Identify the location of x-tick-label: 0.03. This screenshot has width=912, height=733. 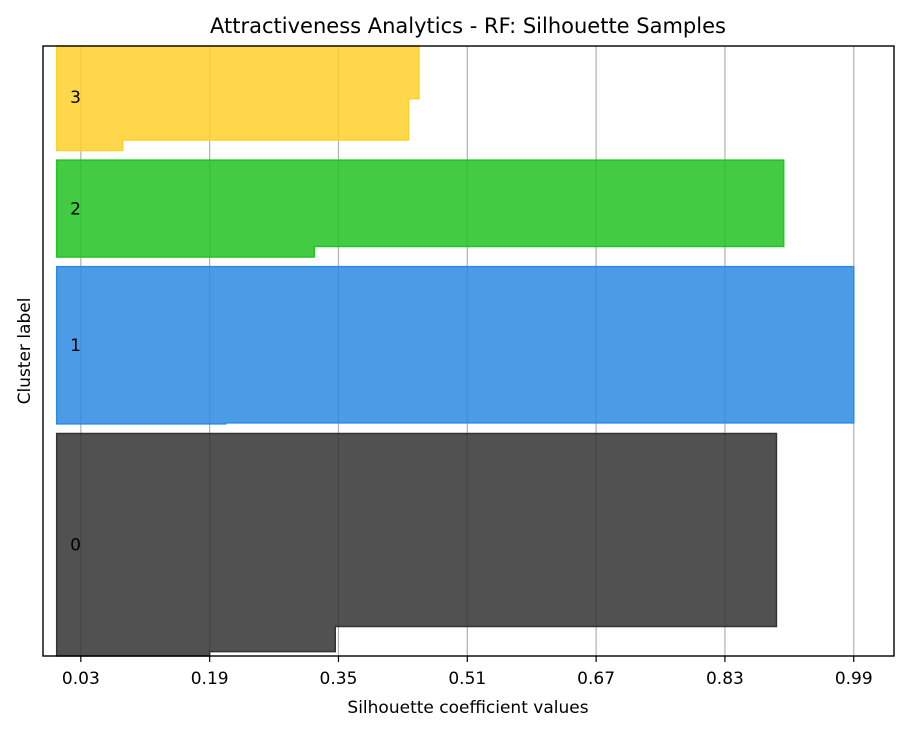
(81, 679).